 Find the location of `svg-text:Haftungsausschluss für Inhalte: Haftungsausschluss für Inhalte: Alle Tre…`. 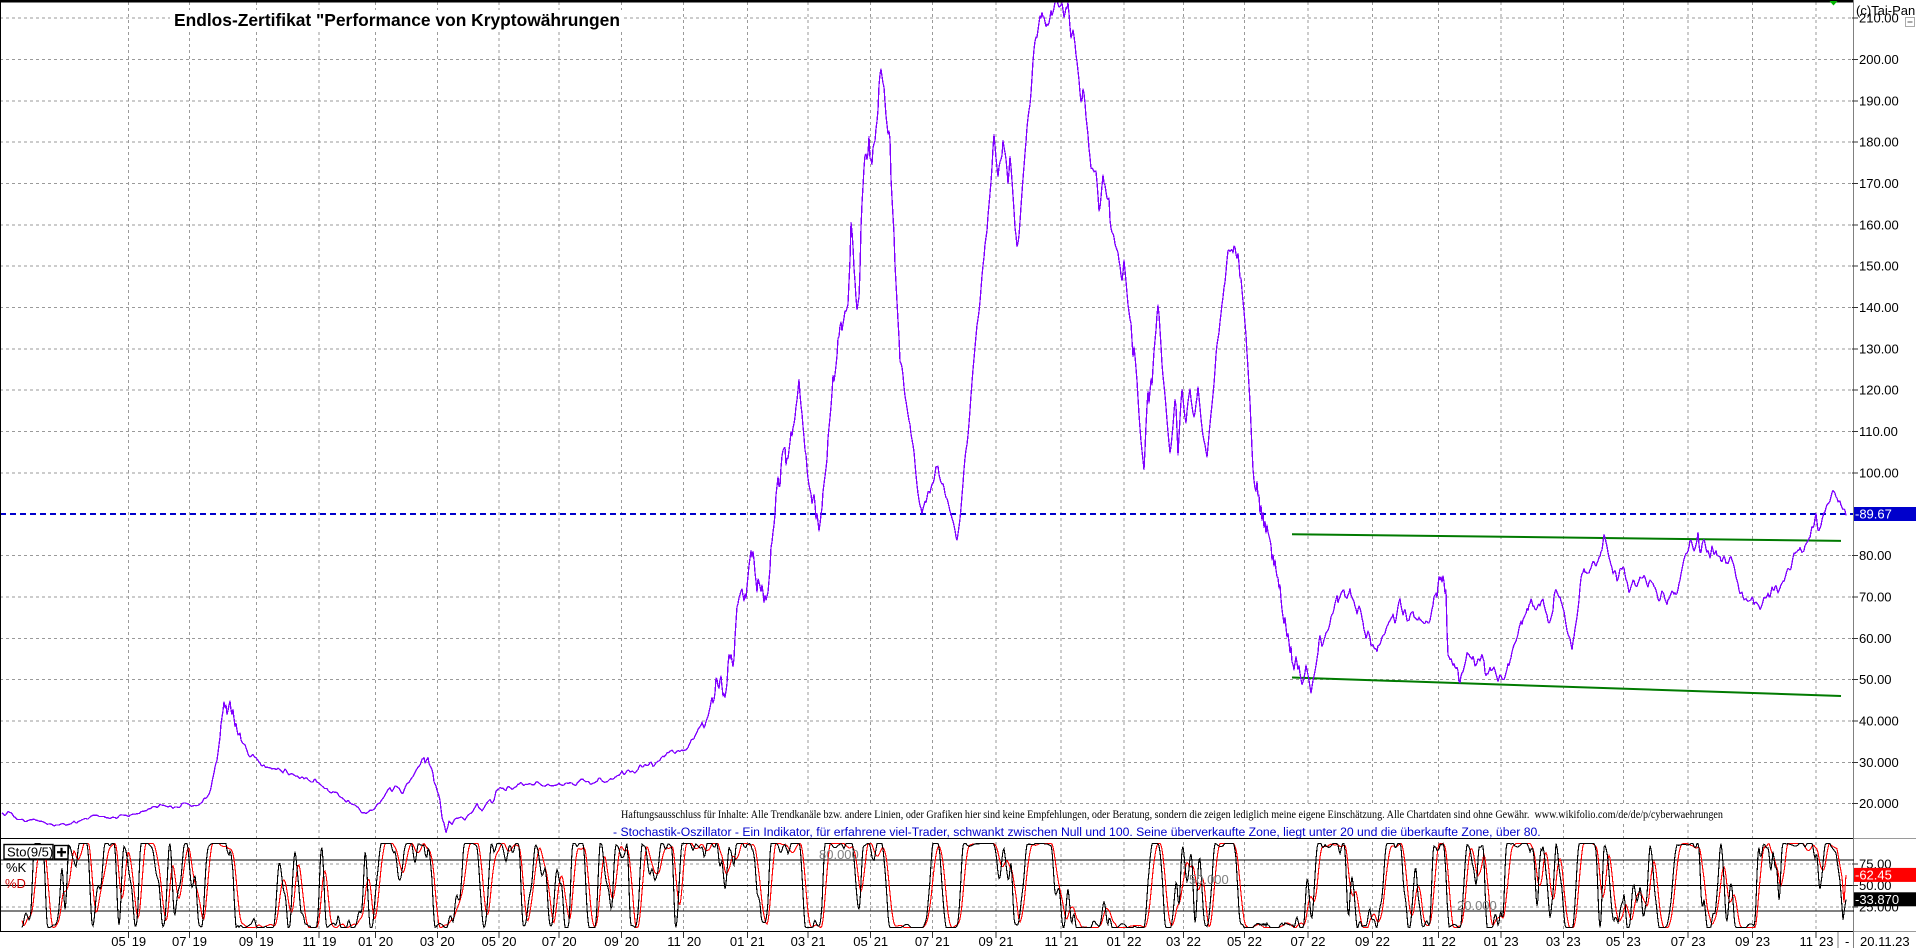

svg-text:Haftungsausschluss für Inhalte: Haftungsausschluss für Inhalte: Alle Tre… is located at coordinates (1172, 815).